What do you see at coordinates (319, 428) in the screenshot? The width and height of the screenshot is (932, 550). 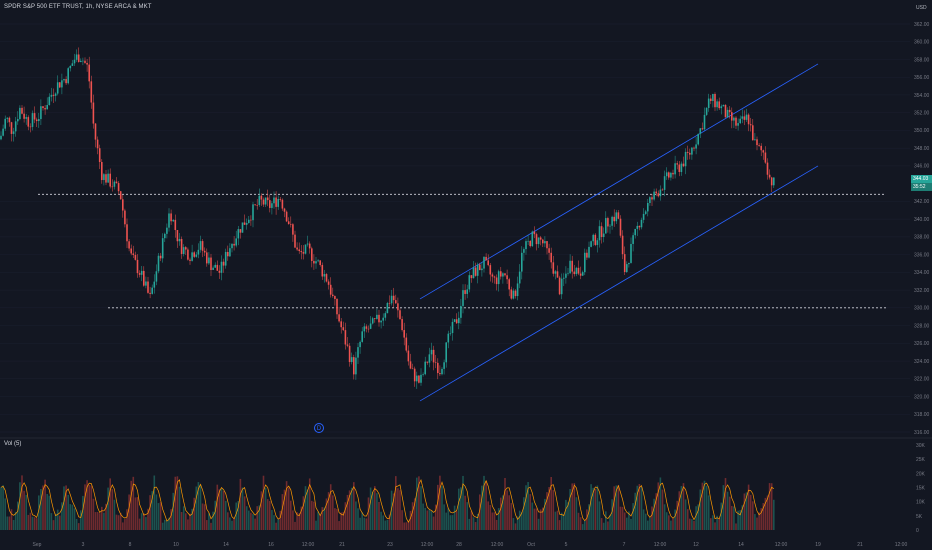 I see `dividend-event-icon: D` at bounding box center [319, 428].